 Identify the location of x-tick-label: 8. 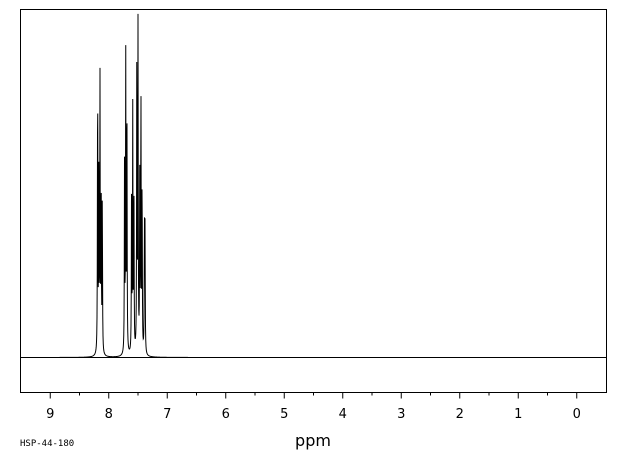
(109, 414).